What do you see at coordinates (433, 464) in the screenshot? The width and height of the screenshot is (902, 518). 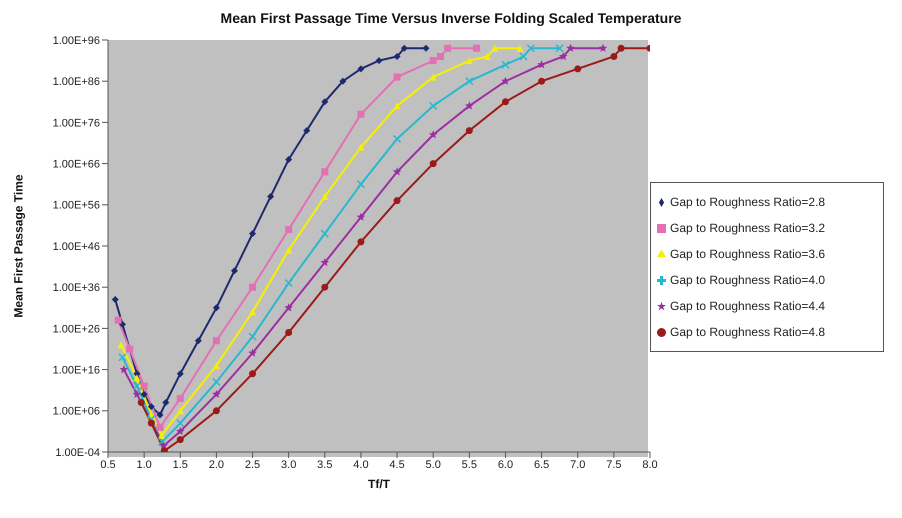 I see `x-tick-label: 5.0` at bounding box center [433, 464].